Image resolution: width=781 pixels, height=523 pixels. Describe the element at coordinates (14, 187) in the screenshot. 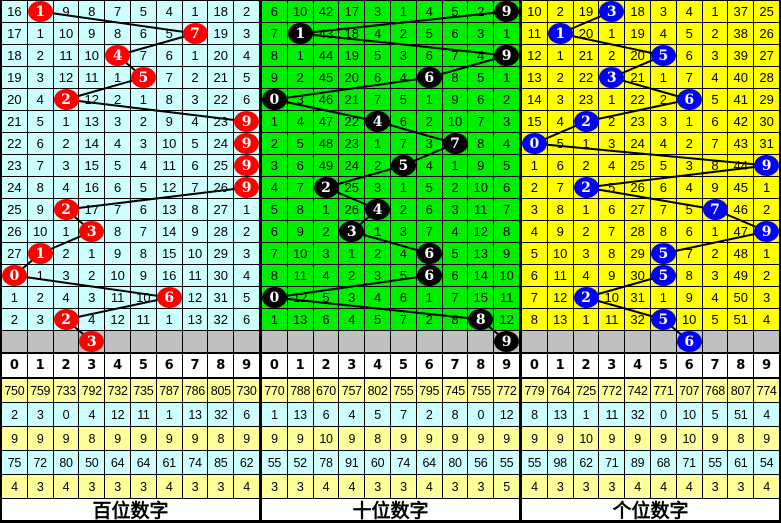

I see `grid-cell: 24` at that location.